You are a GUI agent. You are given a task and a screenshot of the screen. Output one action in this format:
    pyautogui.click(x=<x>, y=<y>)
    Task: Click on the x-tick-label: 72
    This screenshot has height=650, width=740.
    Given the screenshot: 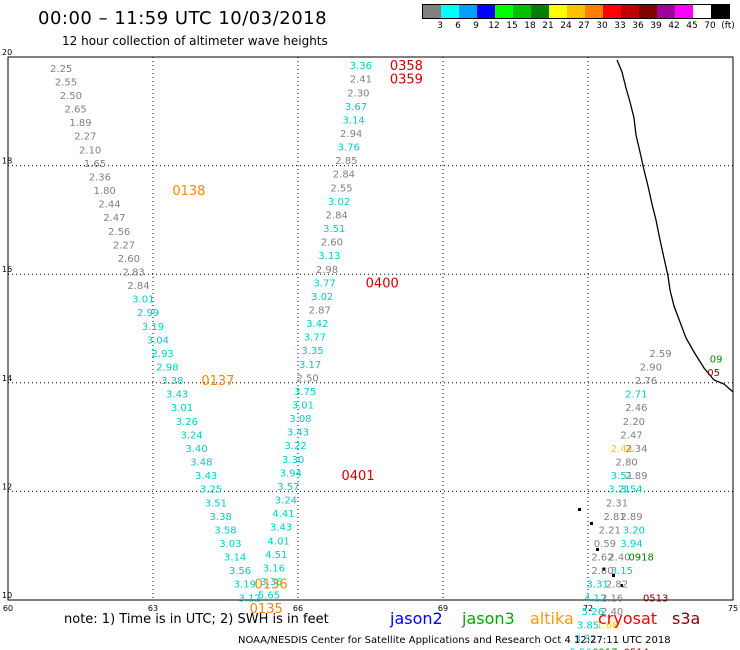 What is the action you would take?
    pyautogui.click(x=588, y=608)
    